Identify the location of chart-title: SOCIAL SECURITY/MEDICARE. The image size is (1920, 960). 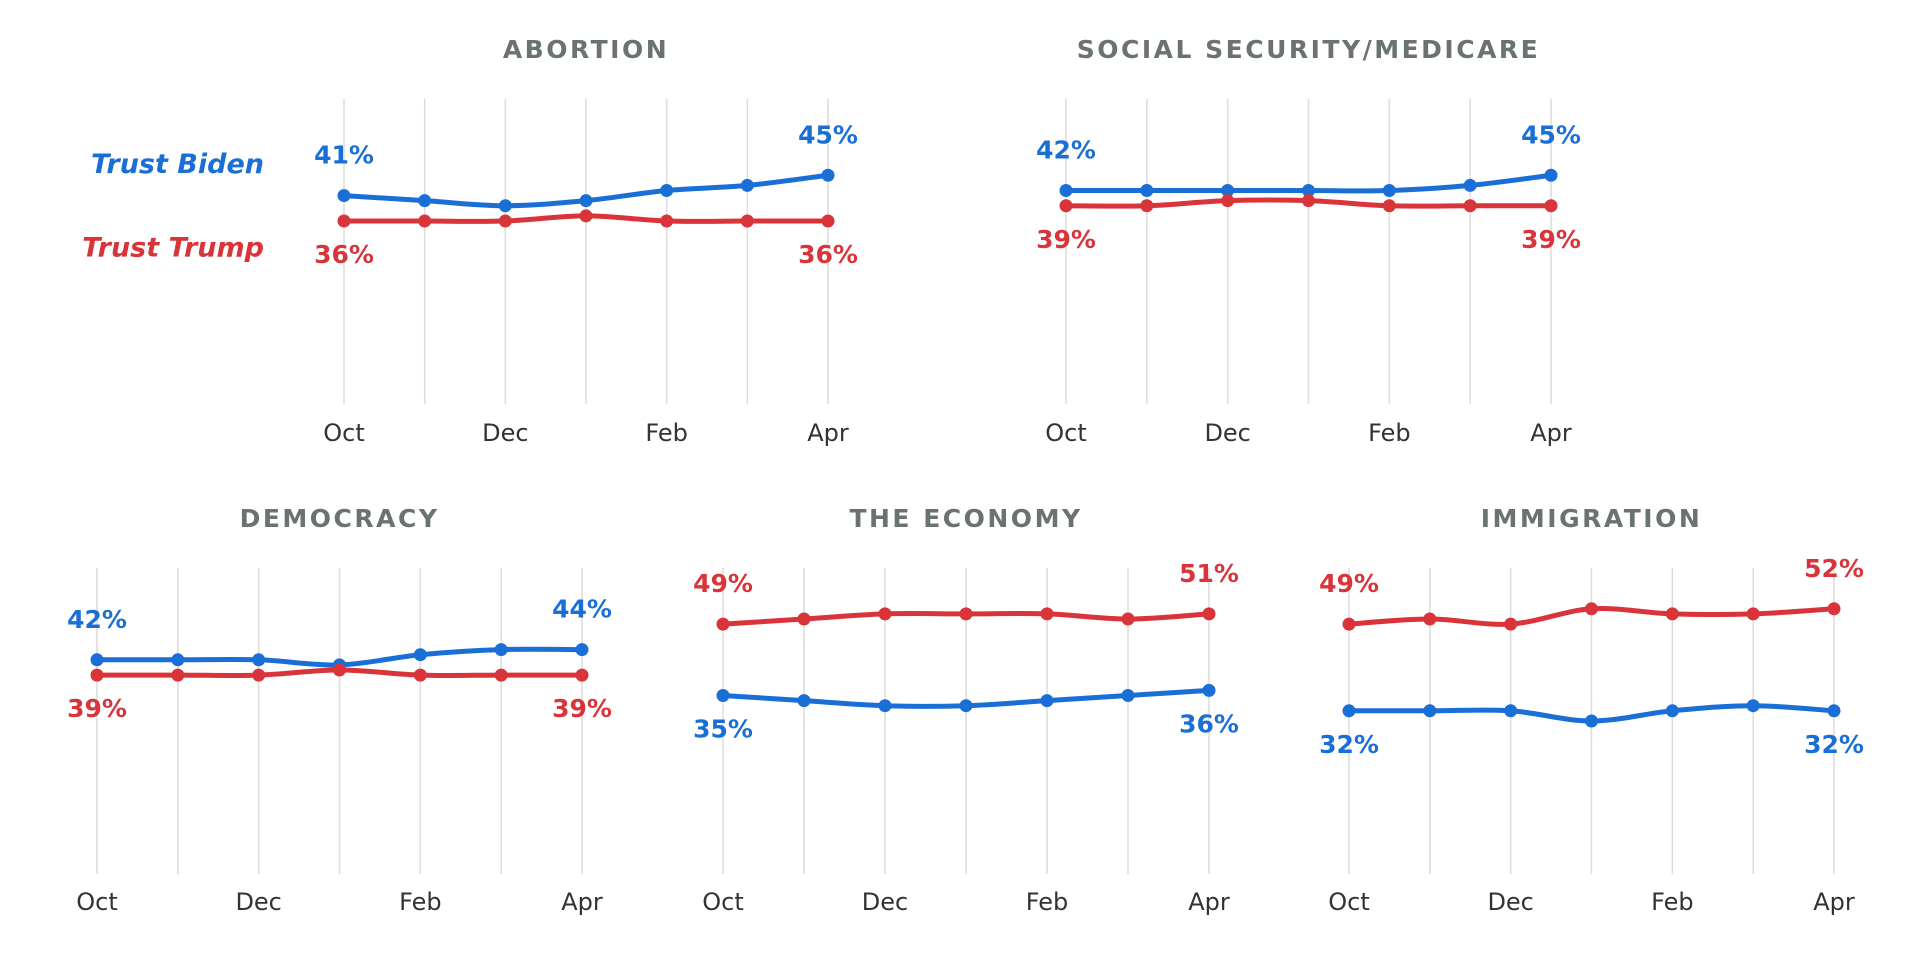
(1309, 49).